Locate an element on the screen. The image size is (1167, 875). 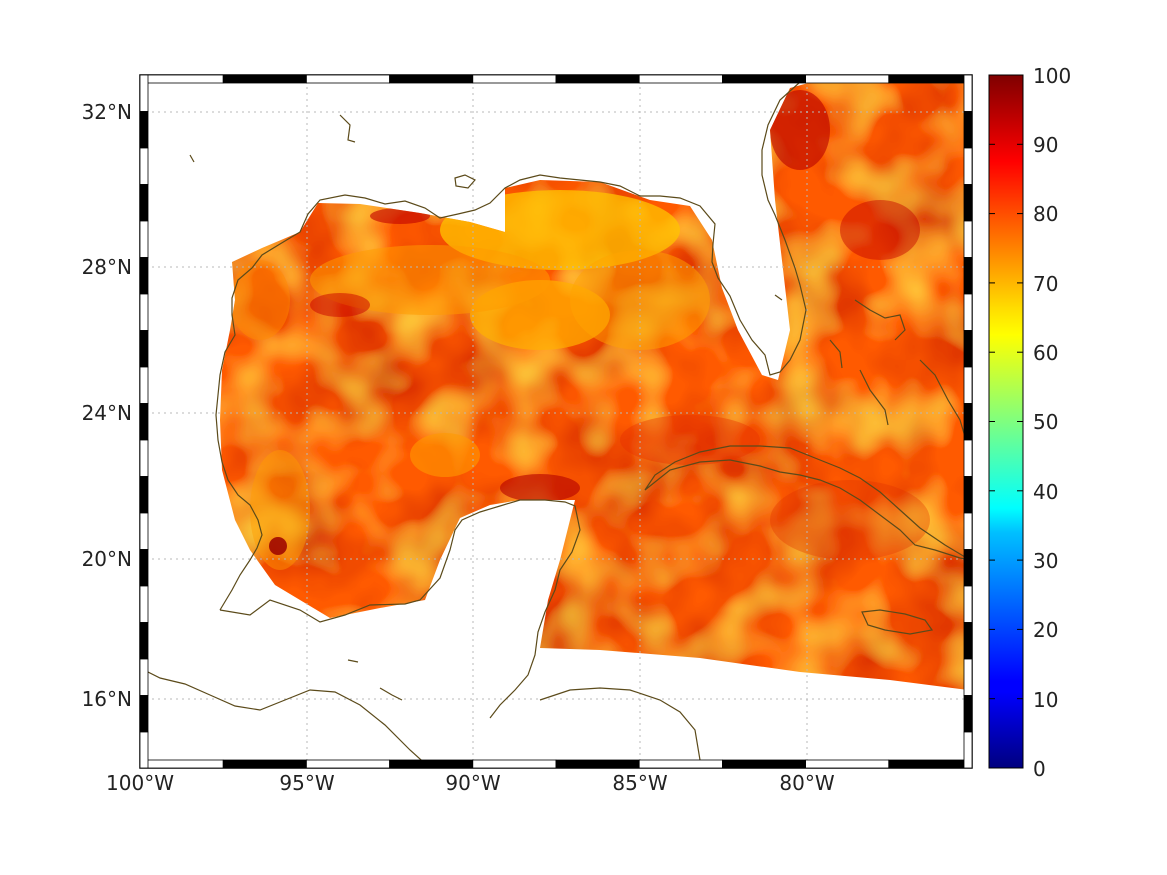
colorbar-tick-label: 60 is located at coordinates (1045, 353).